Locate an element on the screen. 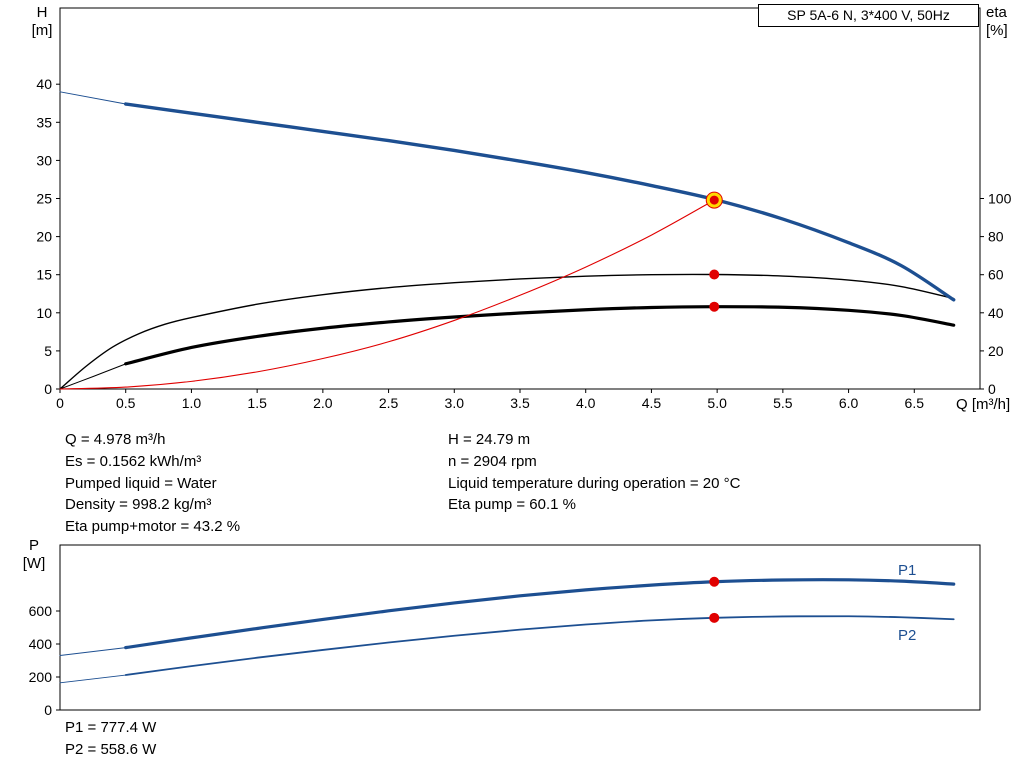 The height and width of the screenshot is (781, 1024). x-tick-label: 5.0 is located at coordinates (717, 403).